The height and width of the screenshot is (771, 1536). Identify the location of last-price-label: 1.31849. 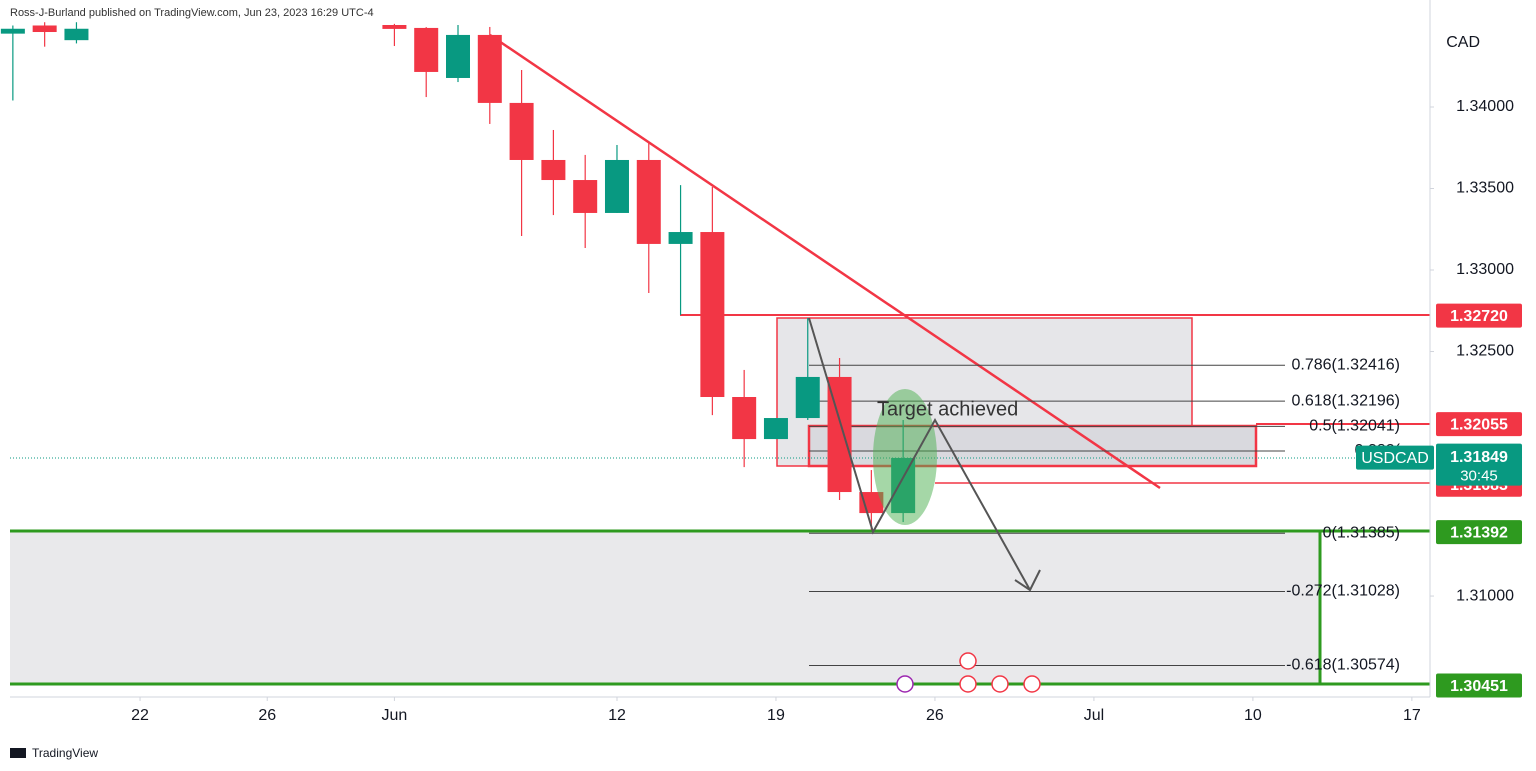
(1479, 457).